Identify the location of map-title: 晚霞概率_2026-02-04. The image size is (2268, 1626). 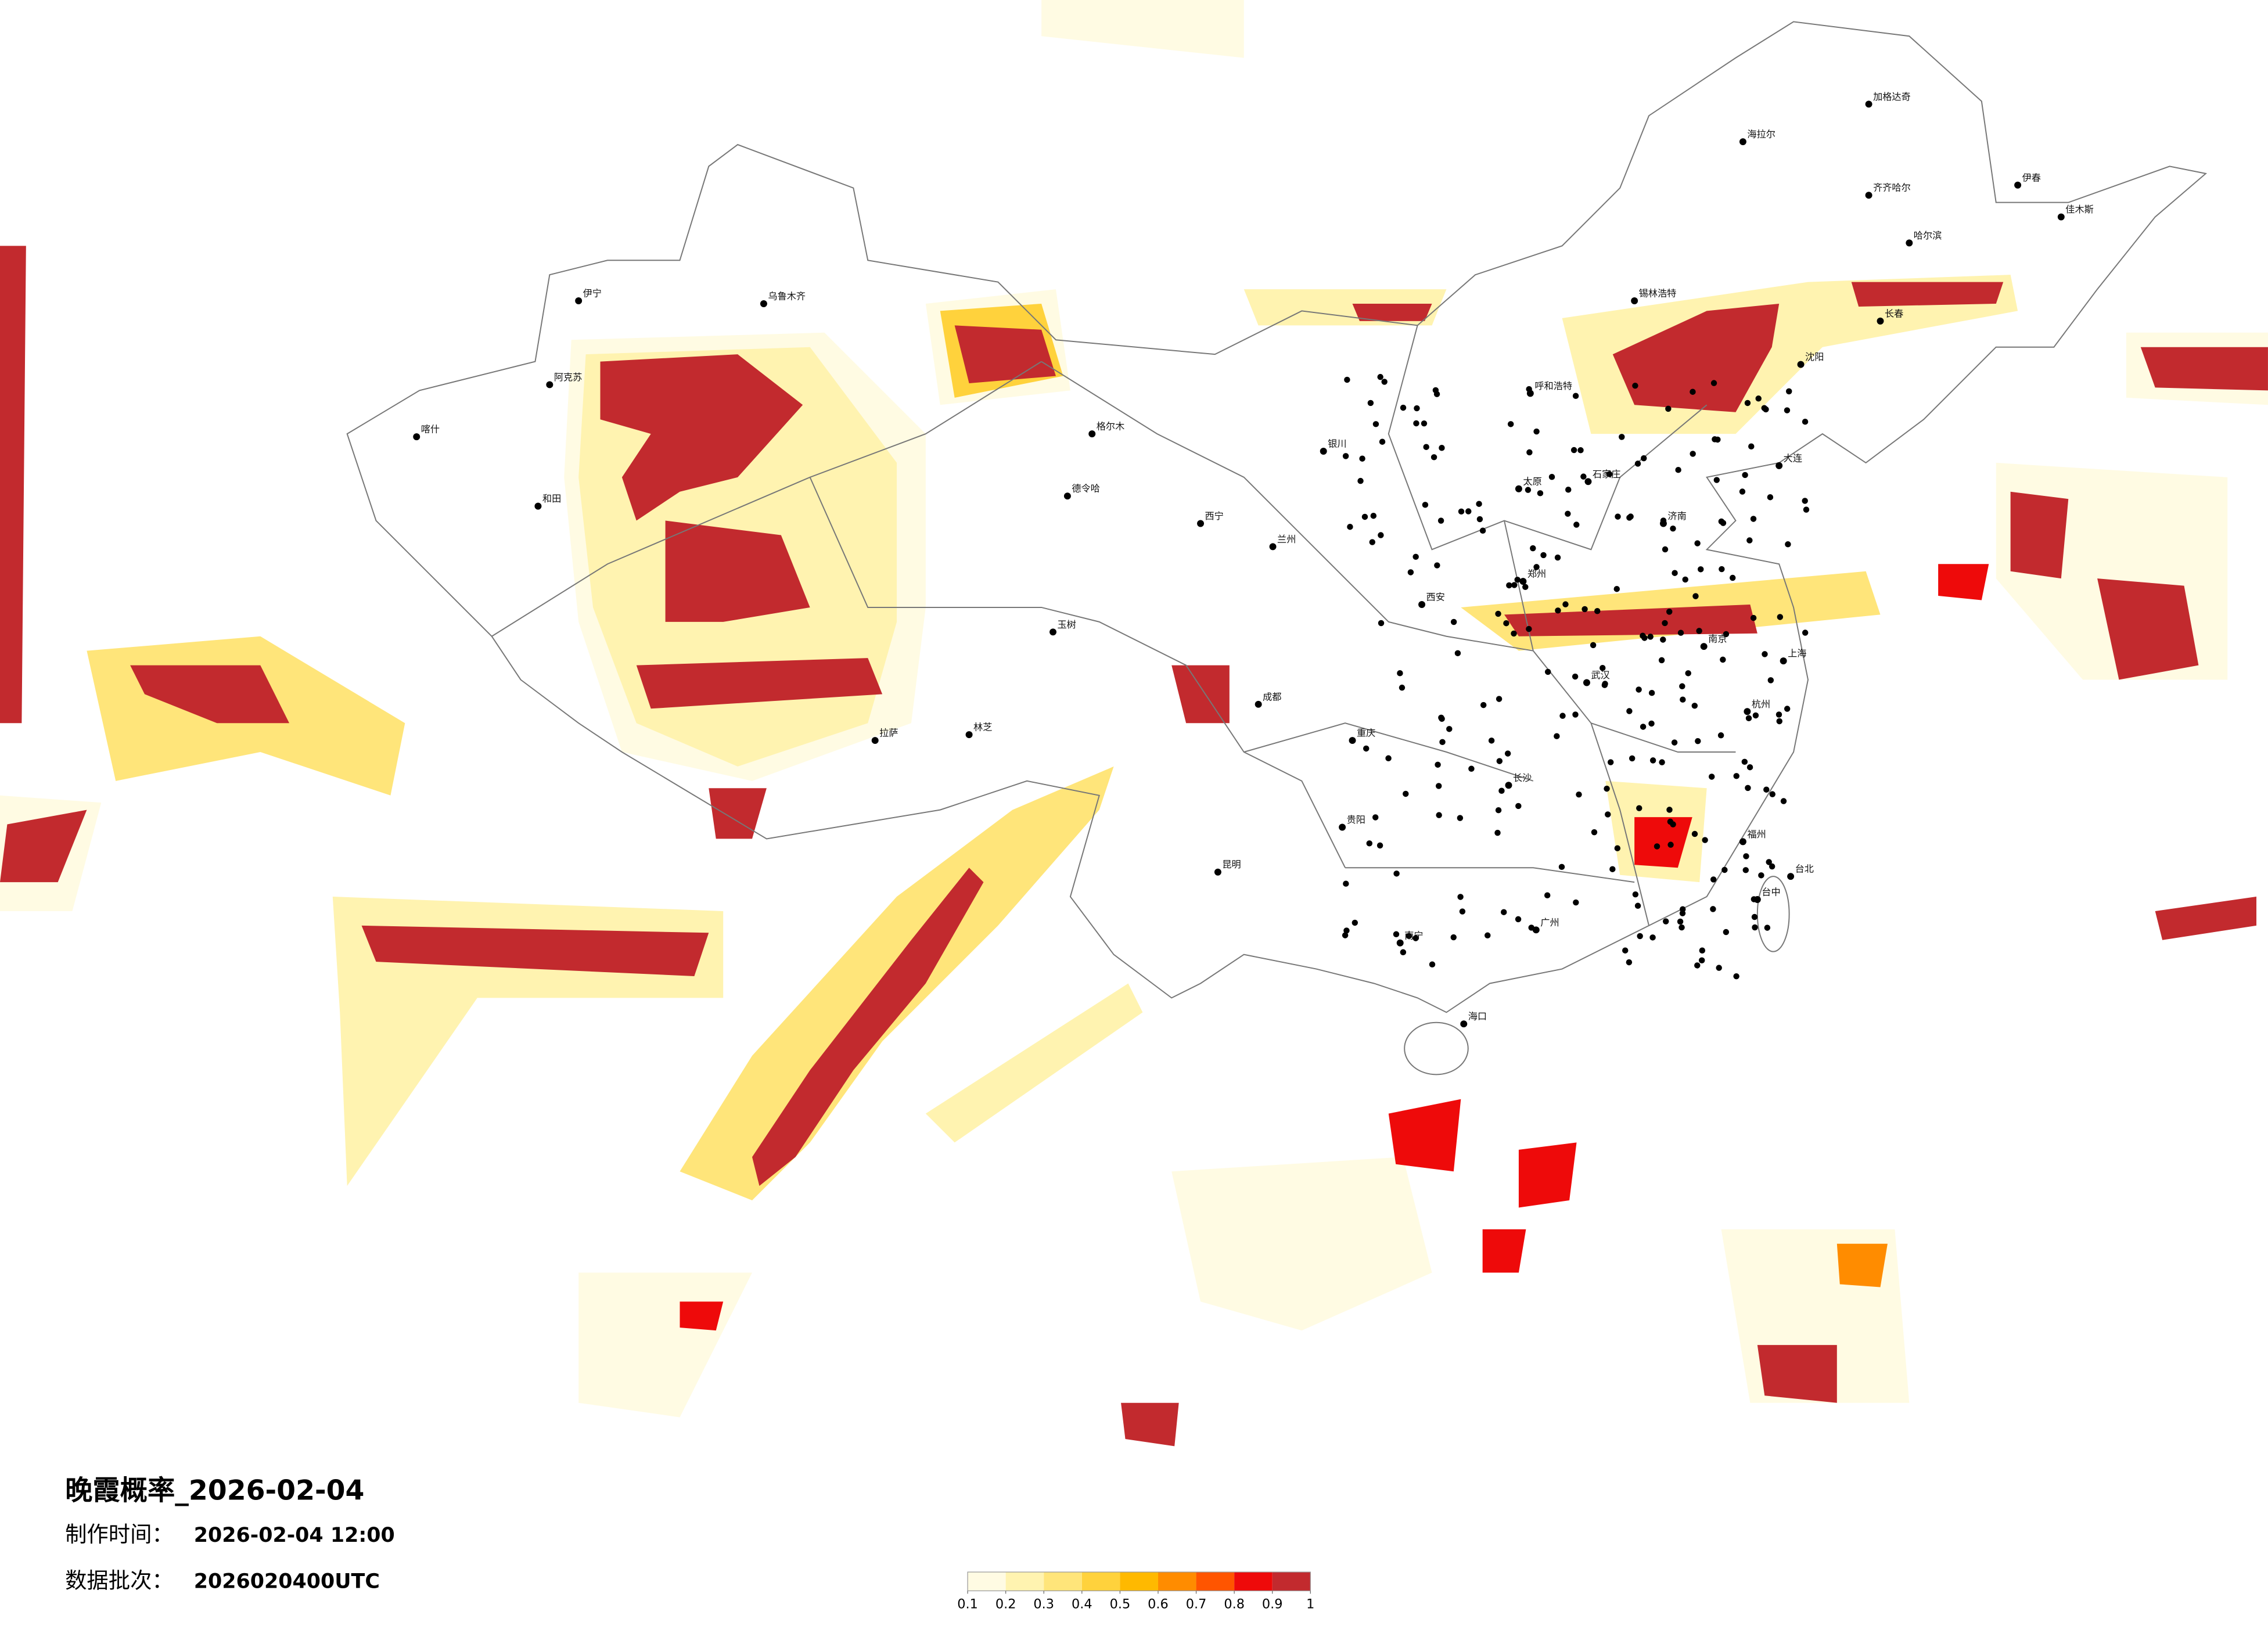
(214, 1491).